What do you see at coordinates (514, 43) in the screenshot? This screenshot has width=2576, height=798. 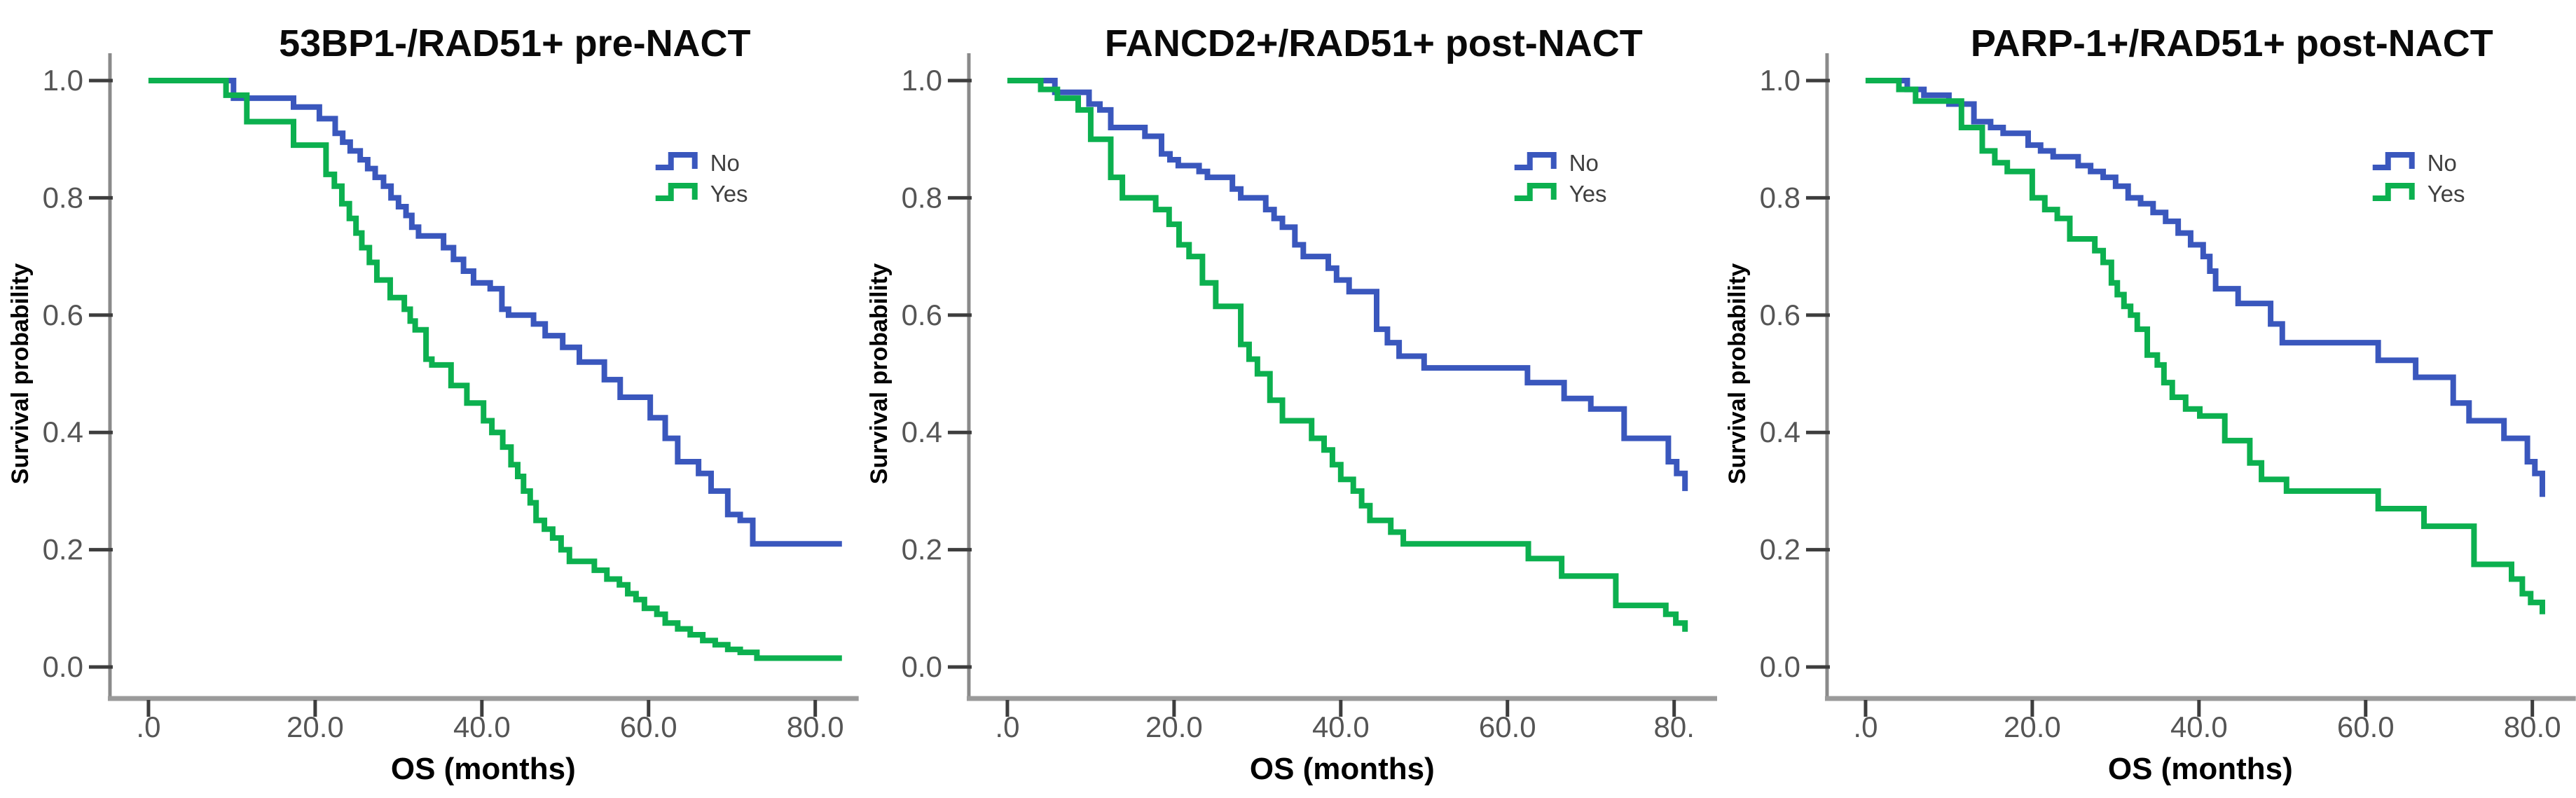 I see `chart-title: 53BP1-/RAD51+ pre-NACT` at bounding box center [514, 43].